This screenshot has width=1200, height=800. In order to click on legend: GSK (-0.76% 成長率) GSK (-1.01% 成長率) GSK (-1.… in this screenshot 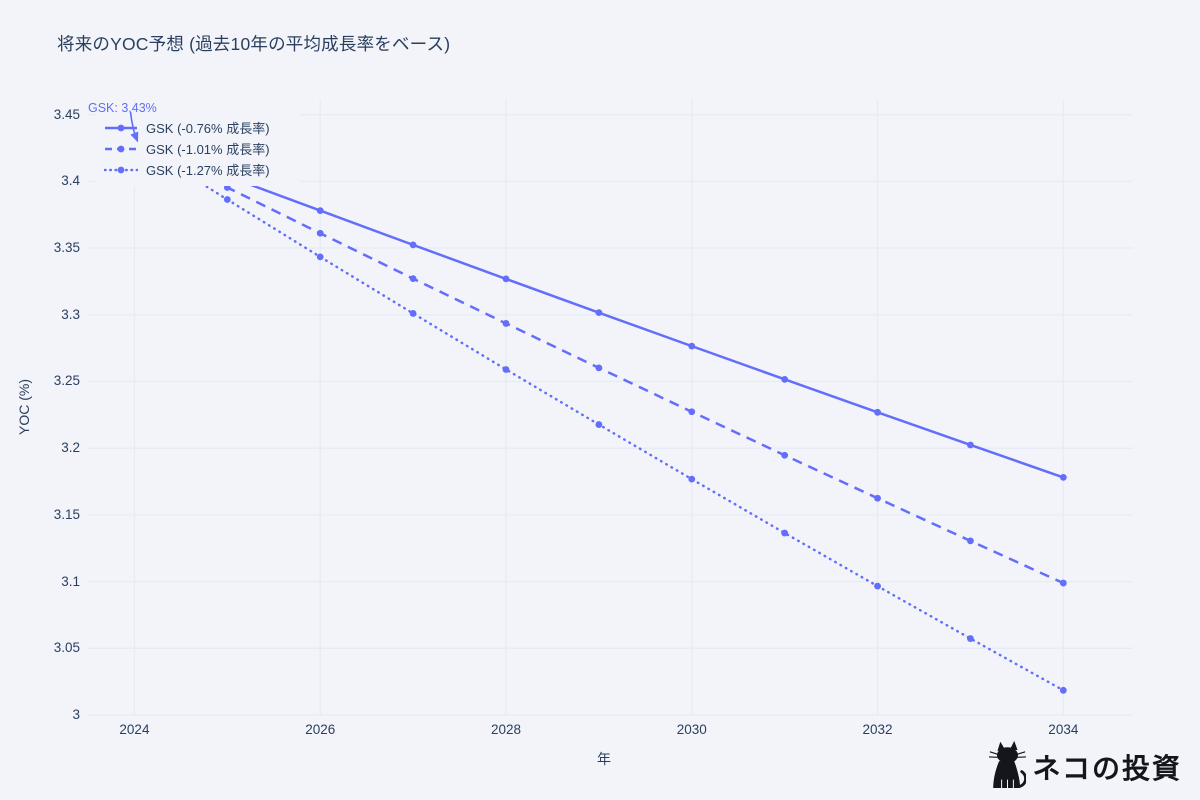, I will do `click(198, 149)`.